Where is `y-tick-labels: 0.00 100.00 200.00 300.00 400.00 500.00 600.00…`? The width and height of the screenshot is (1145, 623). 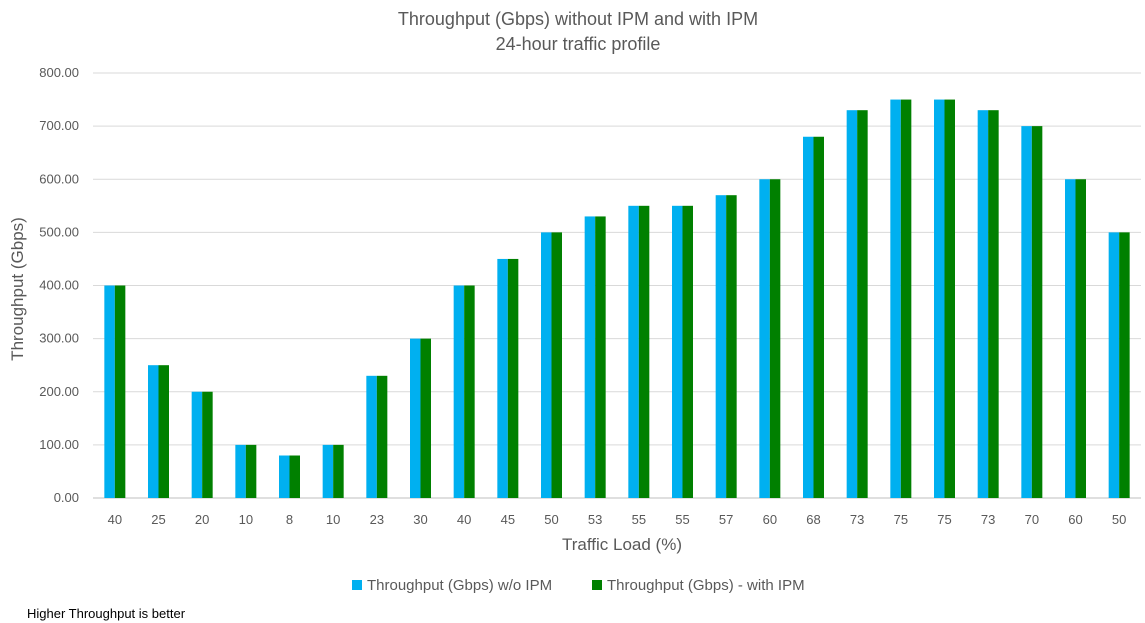
y-tick-labels: 0.00 100.00 200.00 300.00 400.00 500.00 600.00… is located at coordinates (59, 285).